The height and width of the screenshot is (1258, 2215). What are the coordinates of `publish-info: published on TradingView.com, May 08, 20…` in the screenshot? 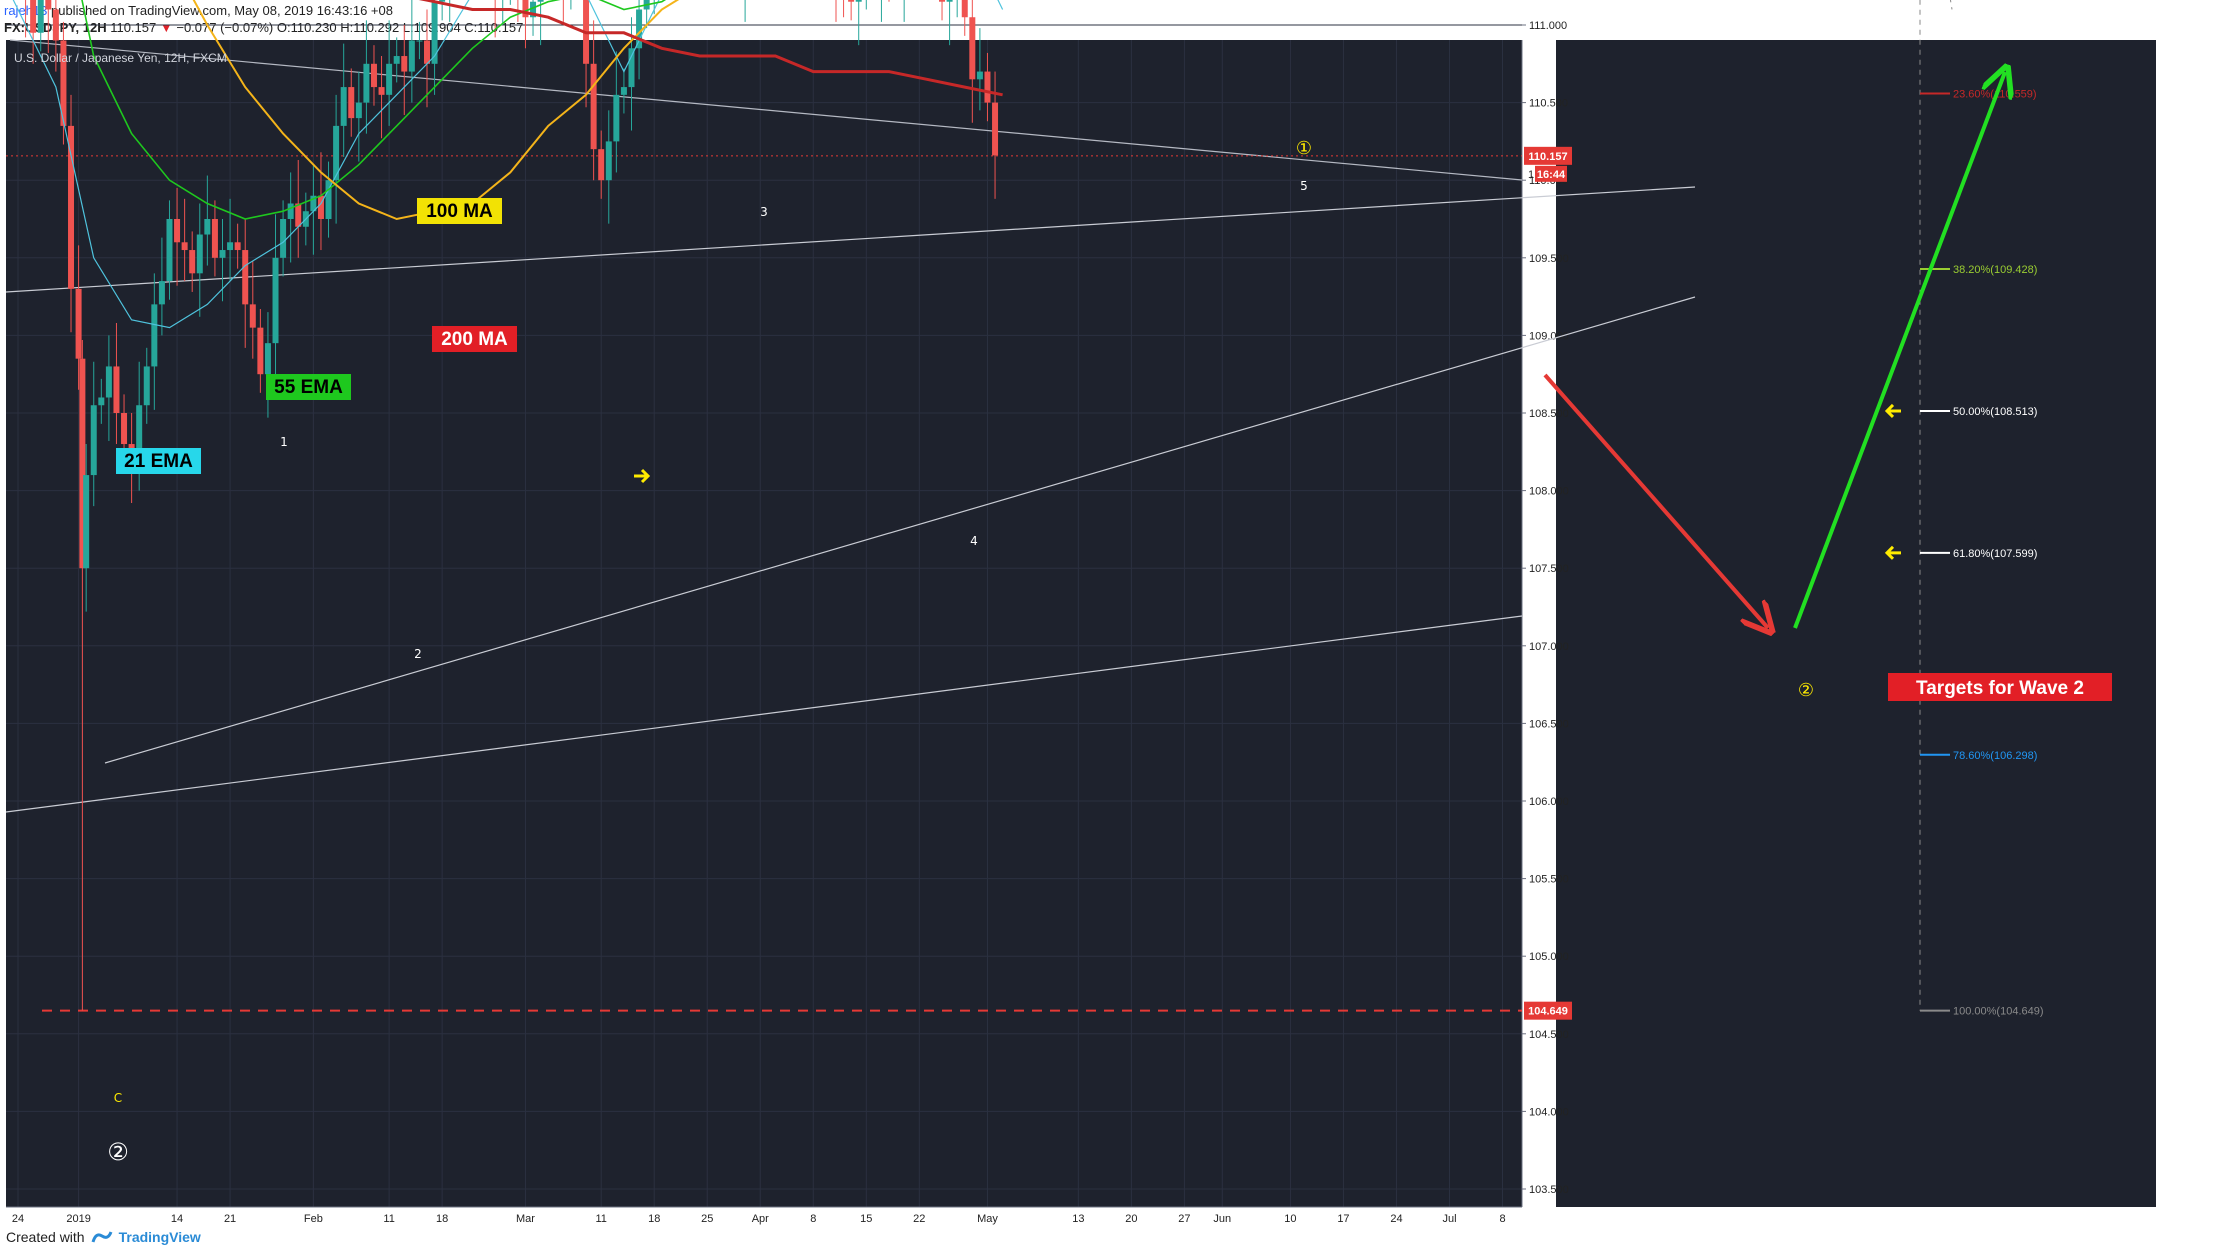 It's located at (220, 10).